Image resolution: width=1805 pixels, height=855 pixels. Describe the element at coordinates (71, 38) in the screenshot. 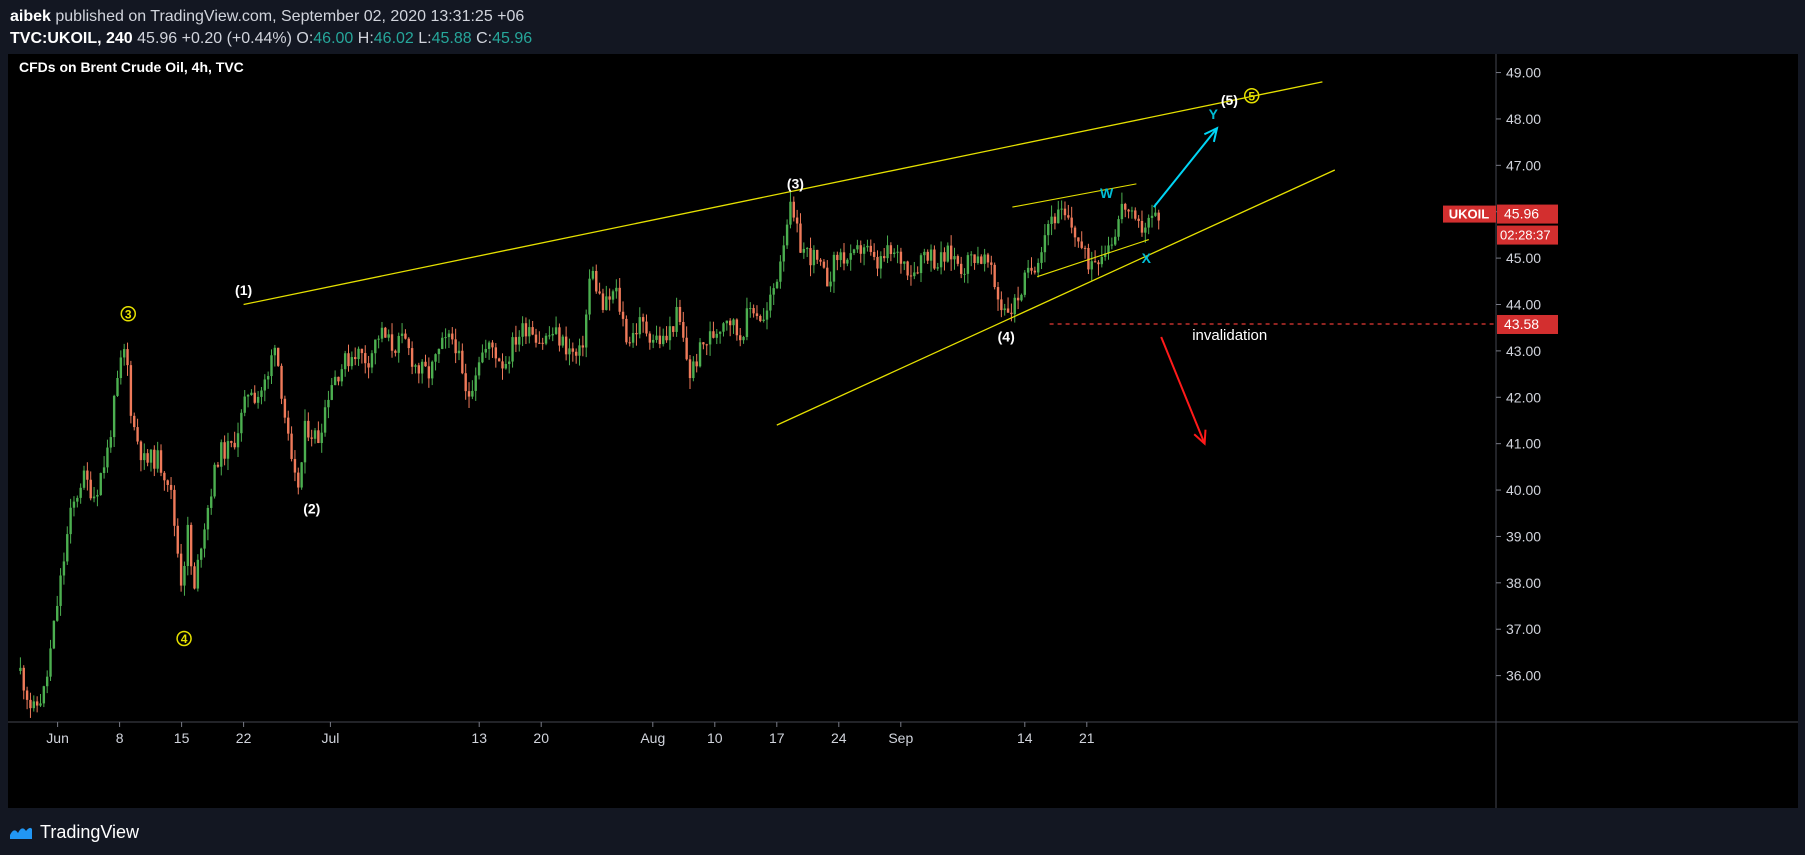

I see `symbol-label: TVC:UKOIL, 240` at that location.